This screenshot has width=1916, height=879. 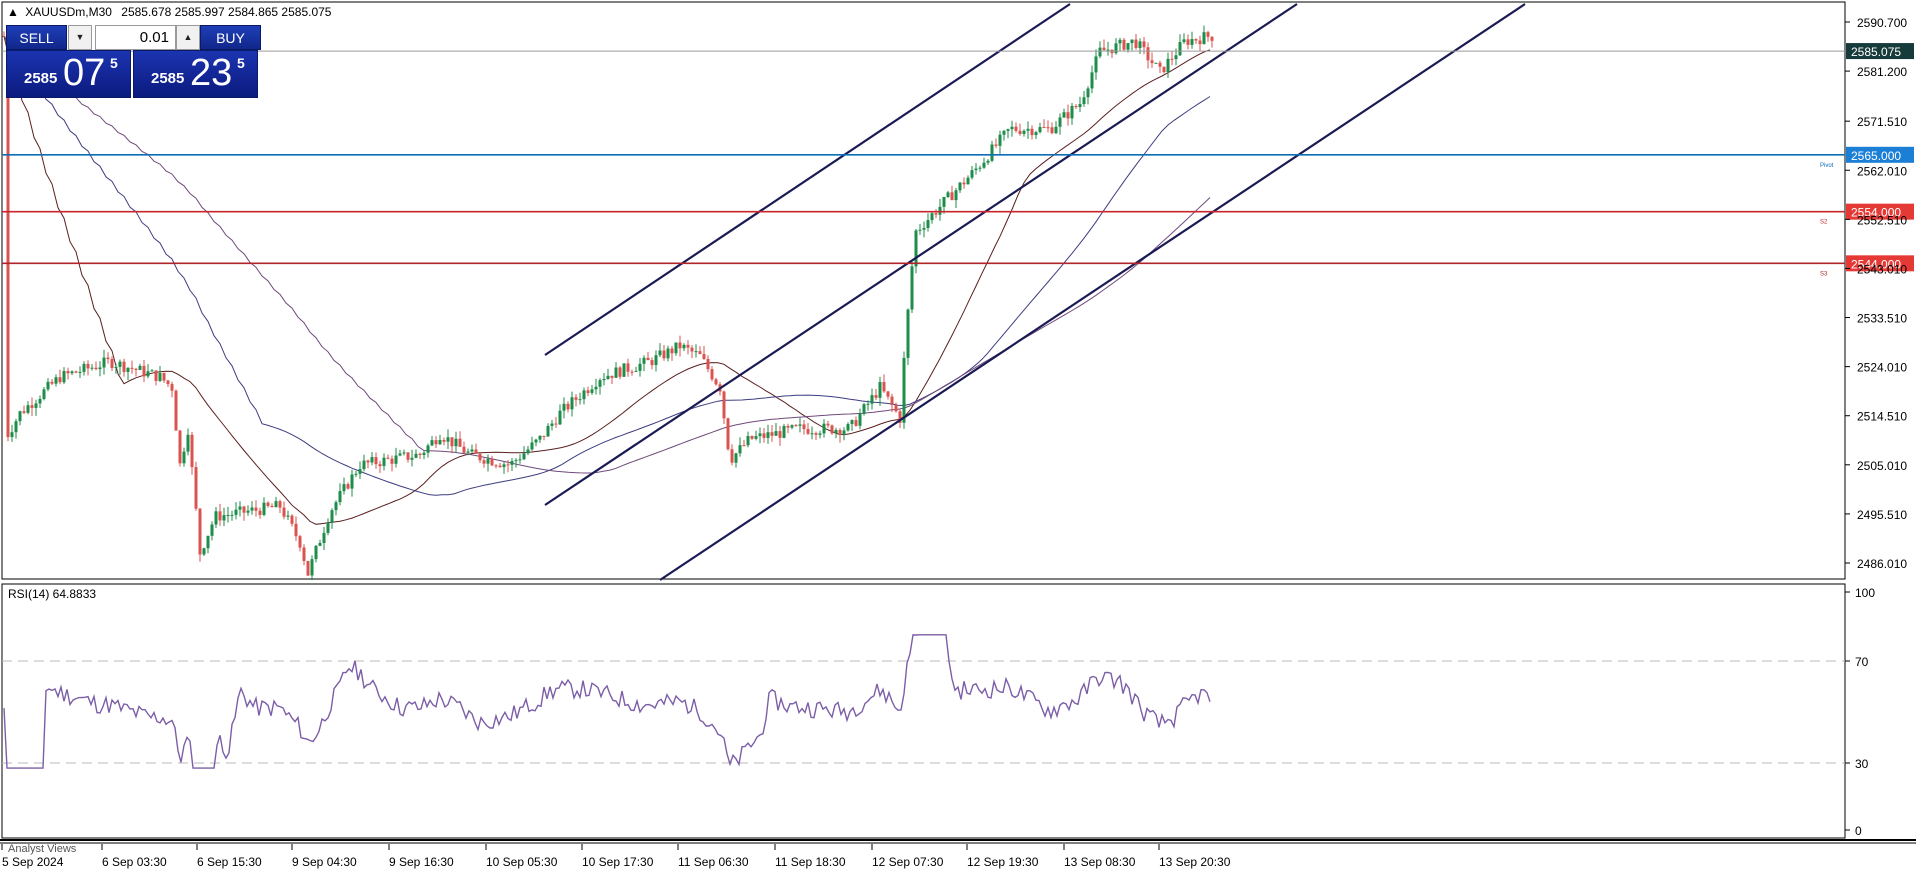 What do you see at coordinates (618, 862) in the screenshot?
I see `time-tick-label: 10 Sep 17:30` at bounding box center [618, 862].